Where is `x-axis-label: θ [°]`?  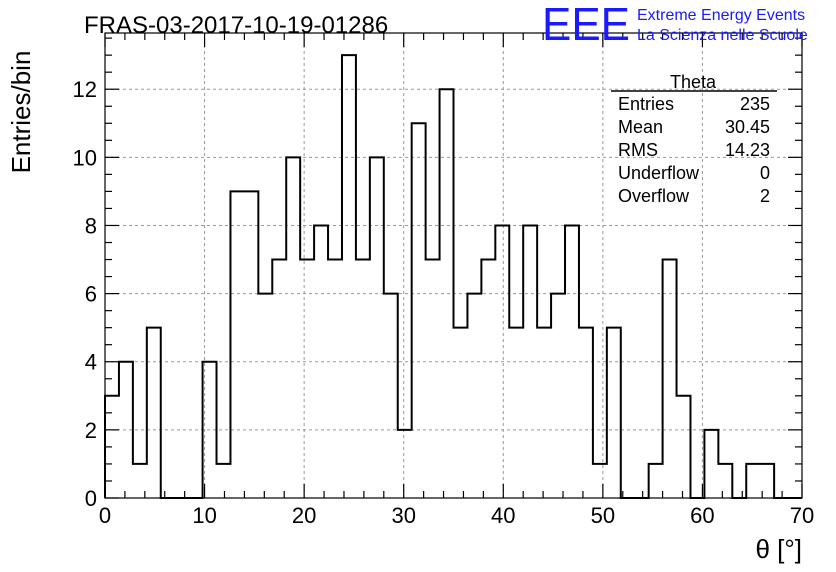
x-axis-label: θ [°] is located at coordinates (778, 549).